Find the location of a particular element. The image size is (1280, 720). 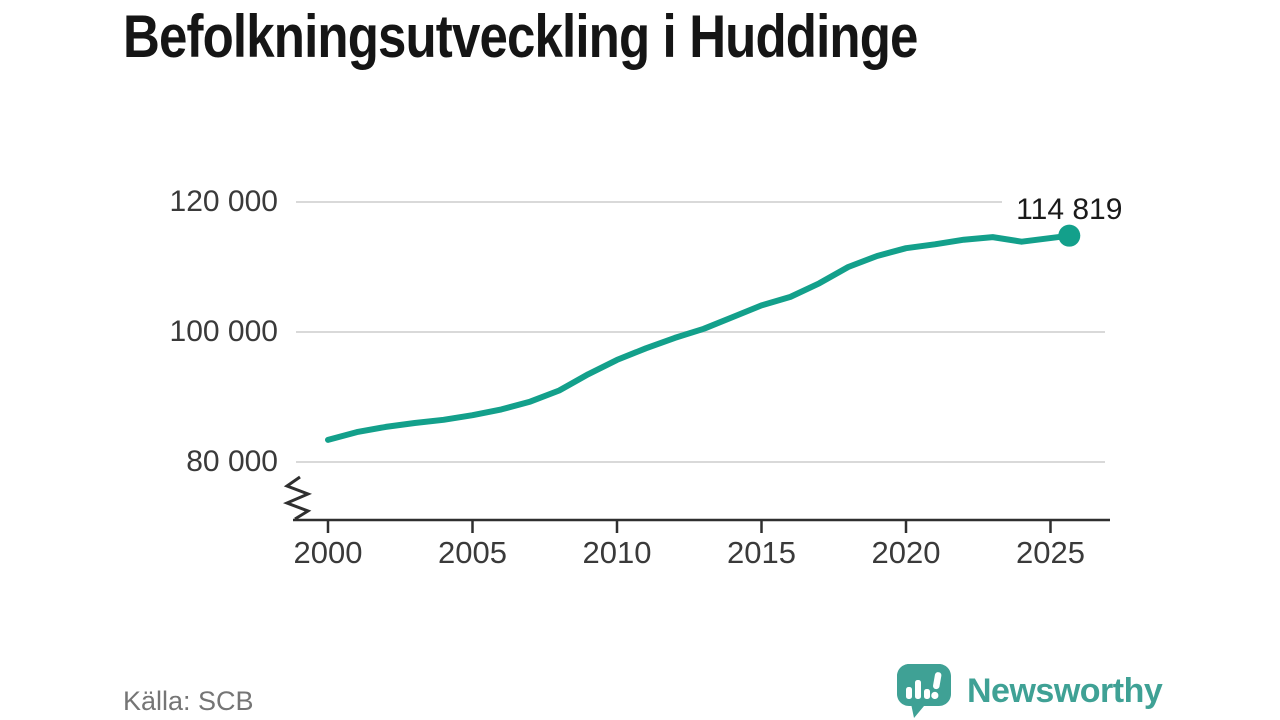

newsworthy-logo-text: Newsworthy is located at coordinates (1065, 690).